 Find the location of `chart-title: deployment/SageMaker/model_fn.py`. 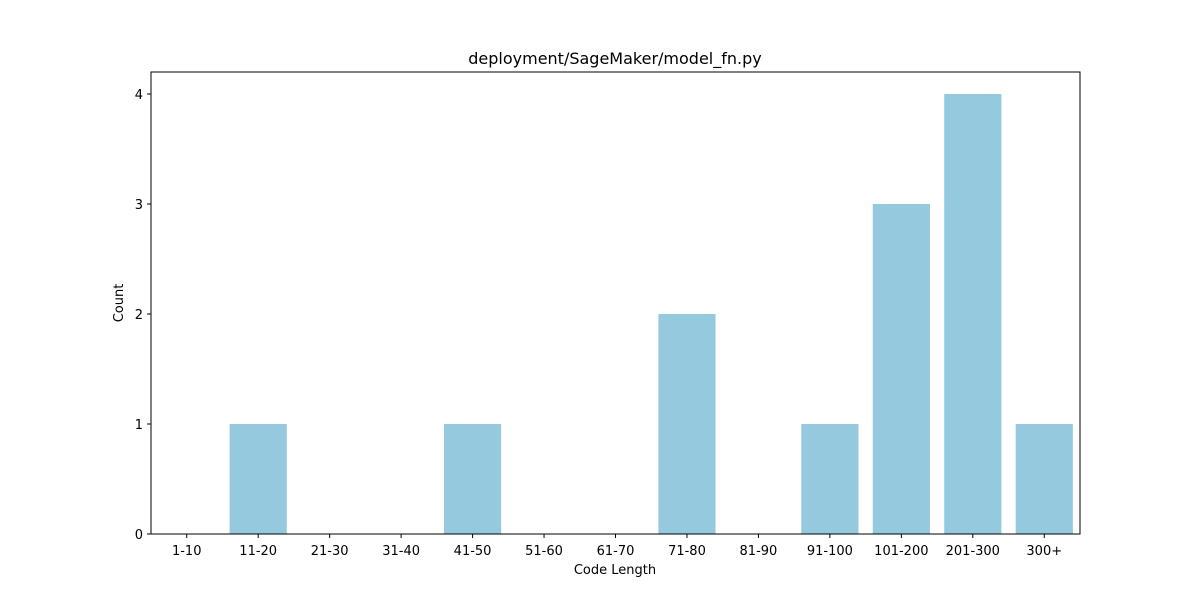

chart-title: deployment/SageMaker/model_fn.py is located at coordinates (614, 59).